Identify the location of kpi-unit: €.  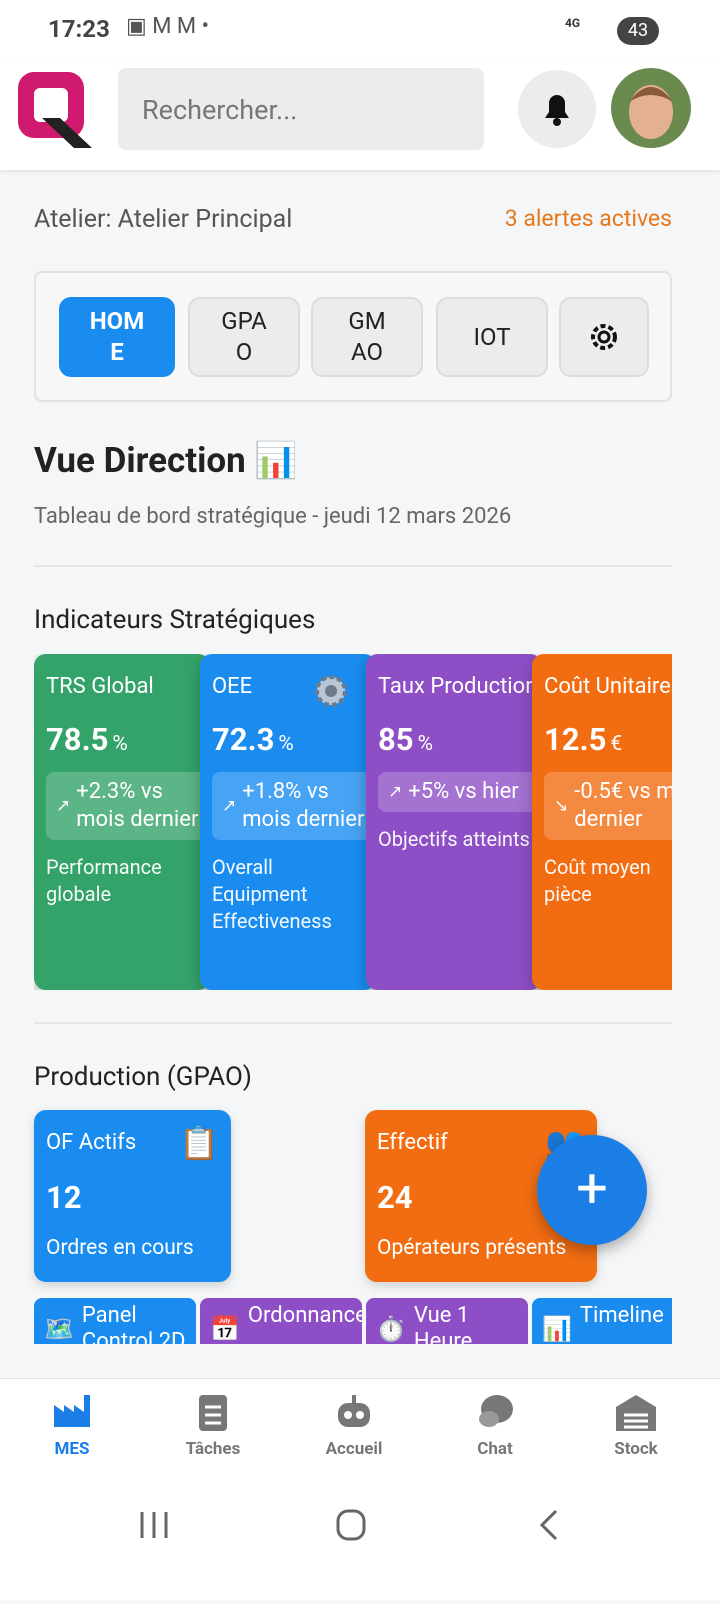
(616, 744).